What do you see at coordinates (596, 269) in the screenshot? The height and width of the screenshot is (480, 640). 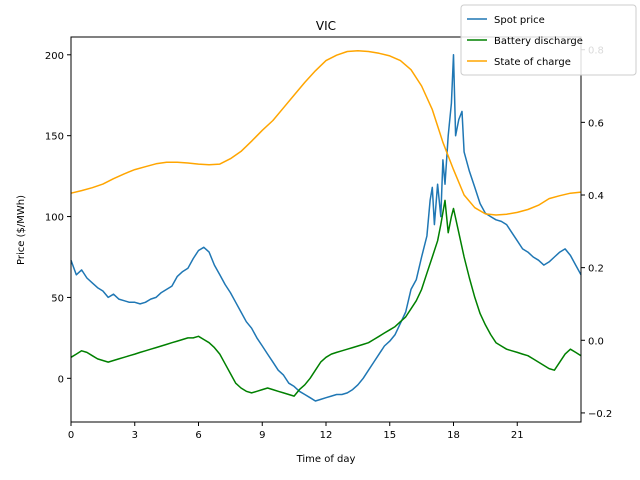 I see `y2-tick-label: 0.2` at bounding box center [596, 269].